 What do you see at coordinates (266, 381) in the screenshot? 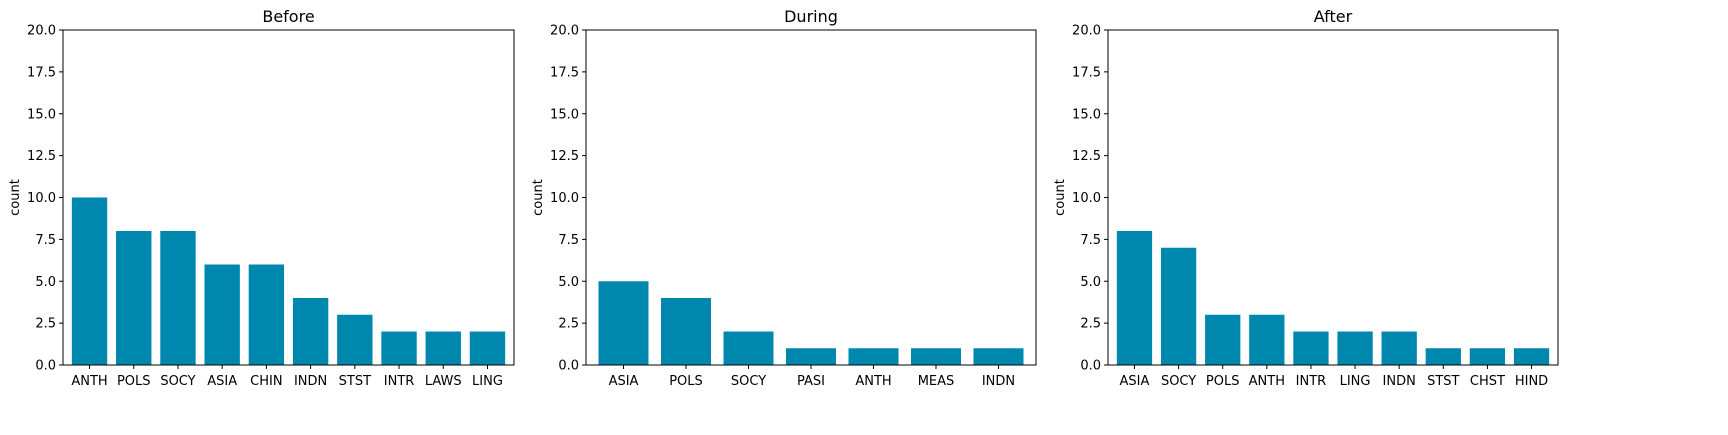
I see `x-tick-label: CHIN` at bounding box center [266, 381].